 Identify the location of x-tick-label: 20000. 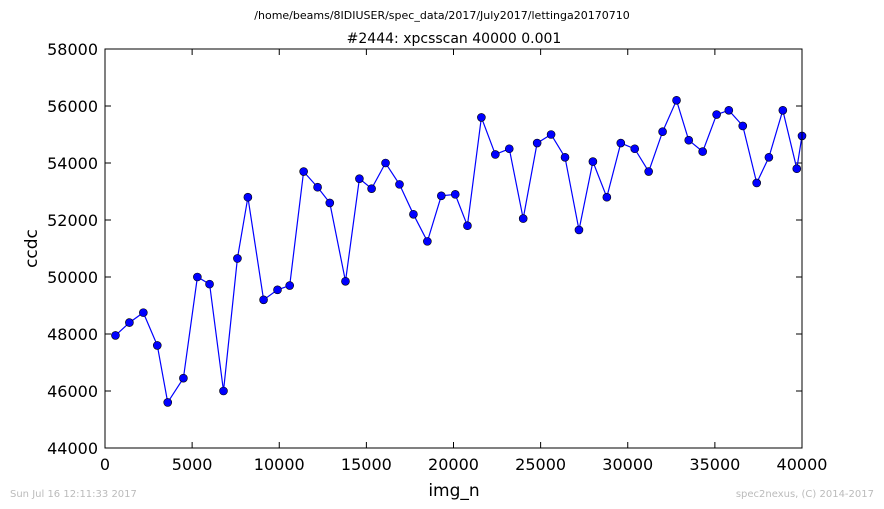
(453, 464).